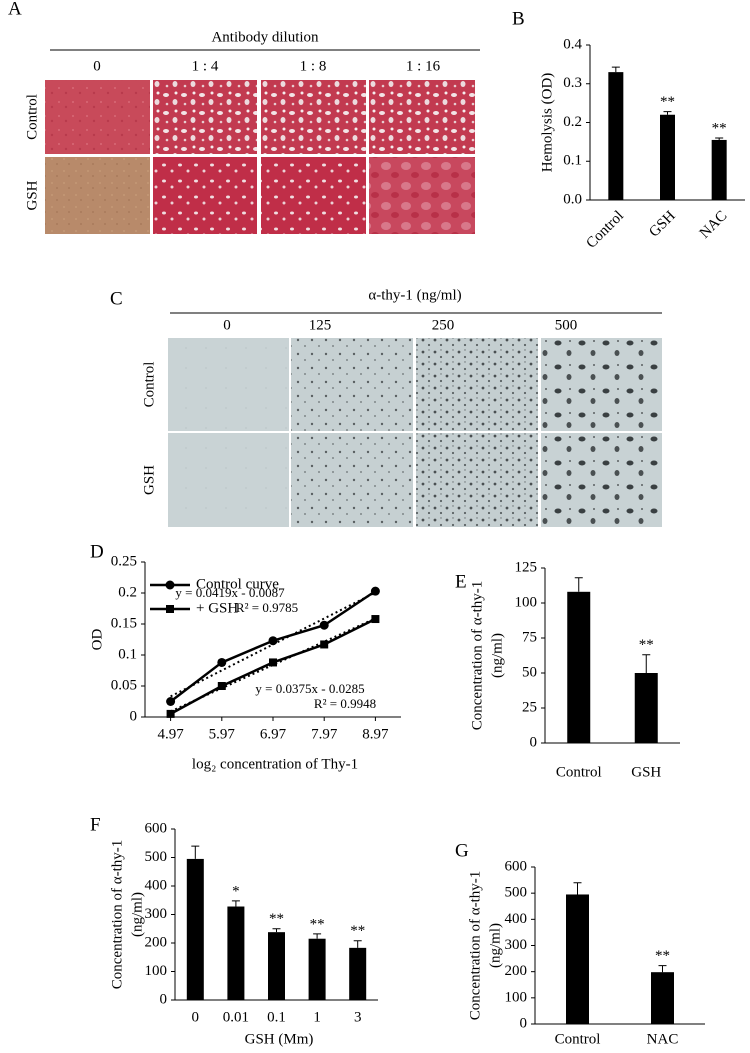  What do you see at coordinates (375, 734) in the screenshot?
I see `x-tick-label: 8.97` at bounding box center [375, 734].